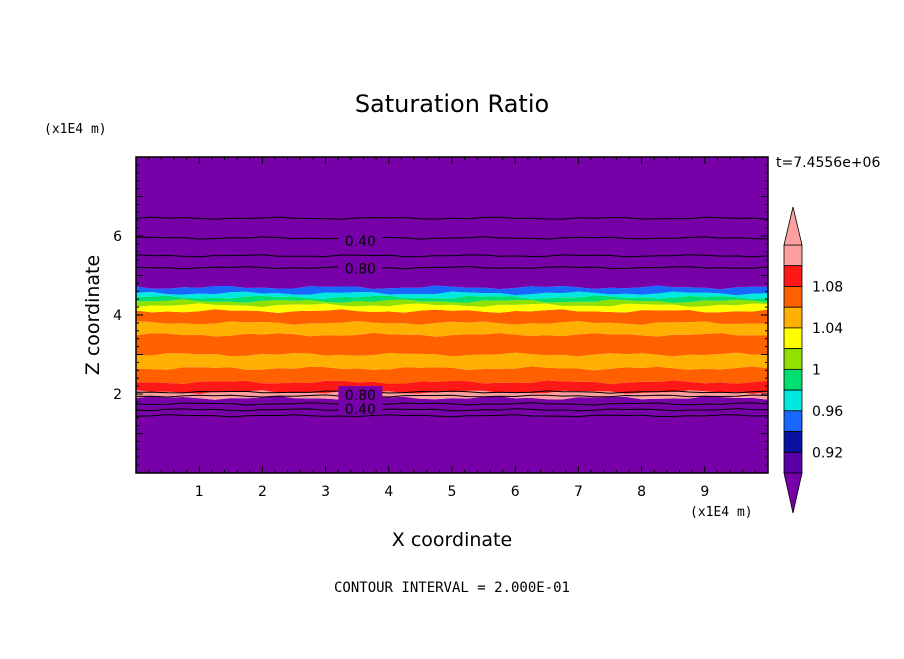 This screenshot has width=904, height=659. What do you see at coordinates (827, 412) in the screenshot?
I see `colorbar-tick-label: 0.96` at bounding box center [827, 412].